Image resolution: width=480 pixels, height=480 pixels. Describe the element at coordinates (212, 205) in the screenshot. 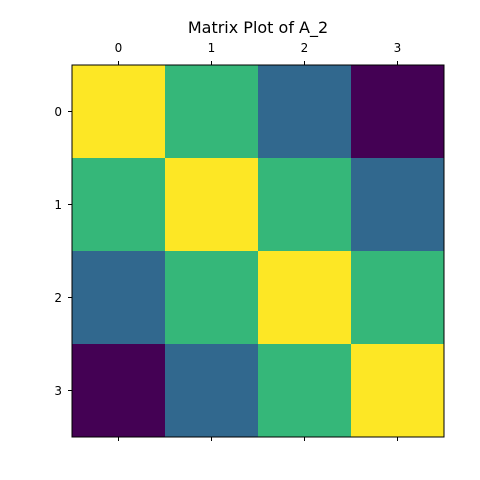

I see `heatmap-cell-r1-c1` at that location.